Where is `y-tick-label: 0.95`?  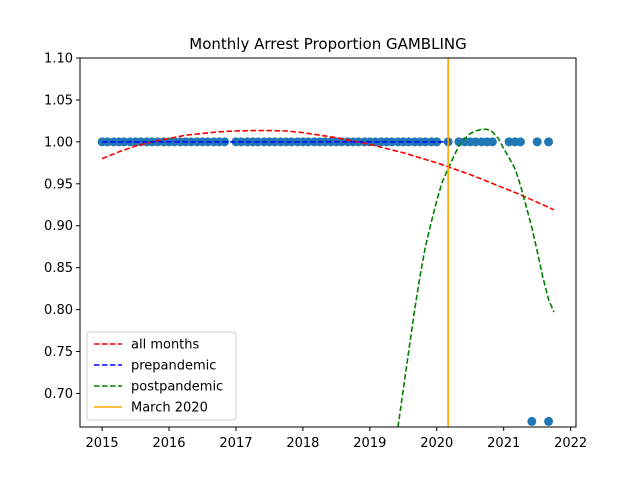 y-tick-label: 0.95 is located at coordinates (58, 184).